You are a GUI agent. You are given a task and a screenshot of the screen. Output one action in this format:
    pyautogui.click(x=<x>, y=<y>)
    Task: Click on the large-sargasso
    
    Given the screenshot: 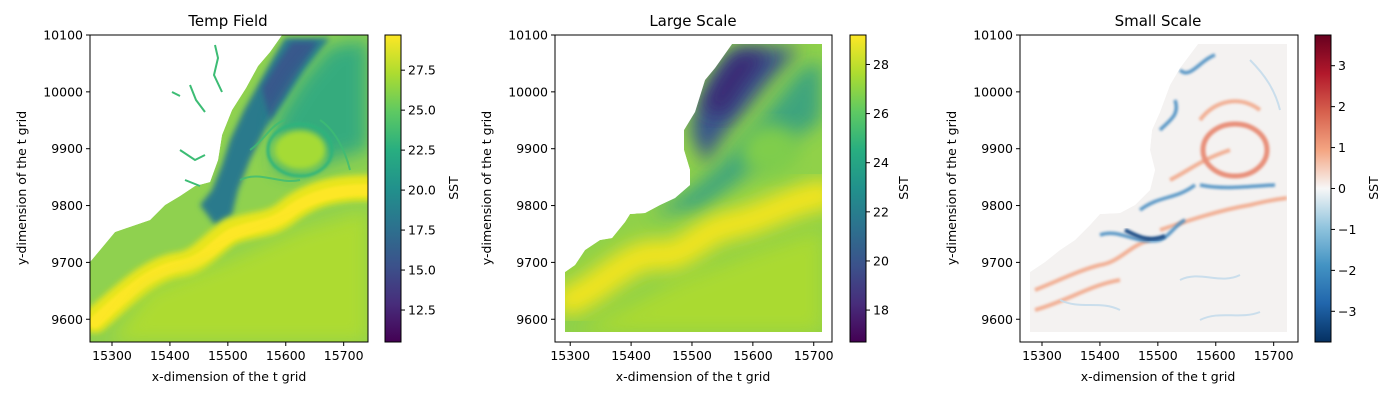 What is the action you would take?
    pyautogui.click(x=701, y=281)
    